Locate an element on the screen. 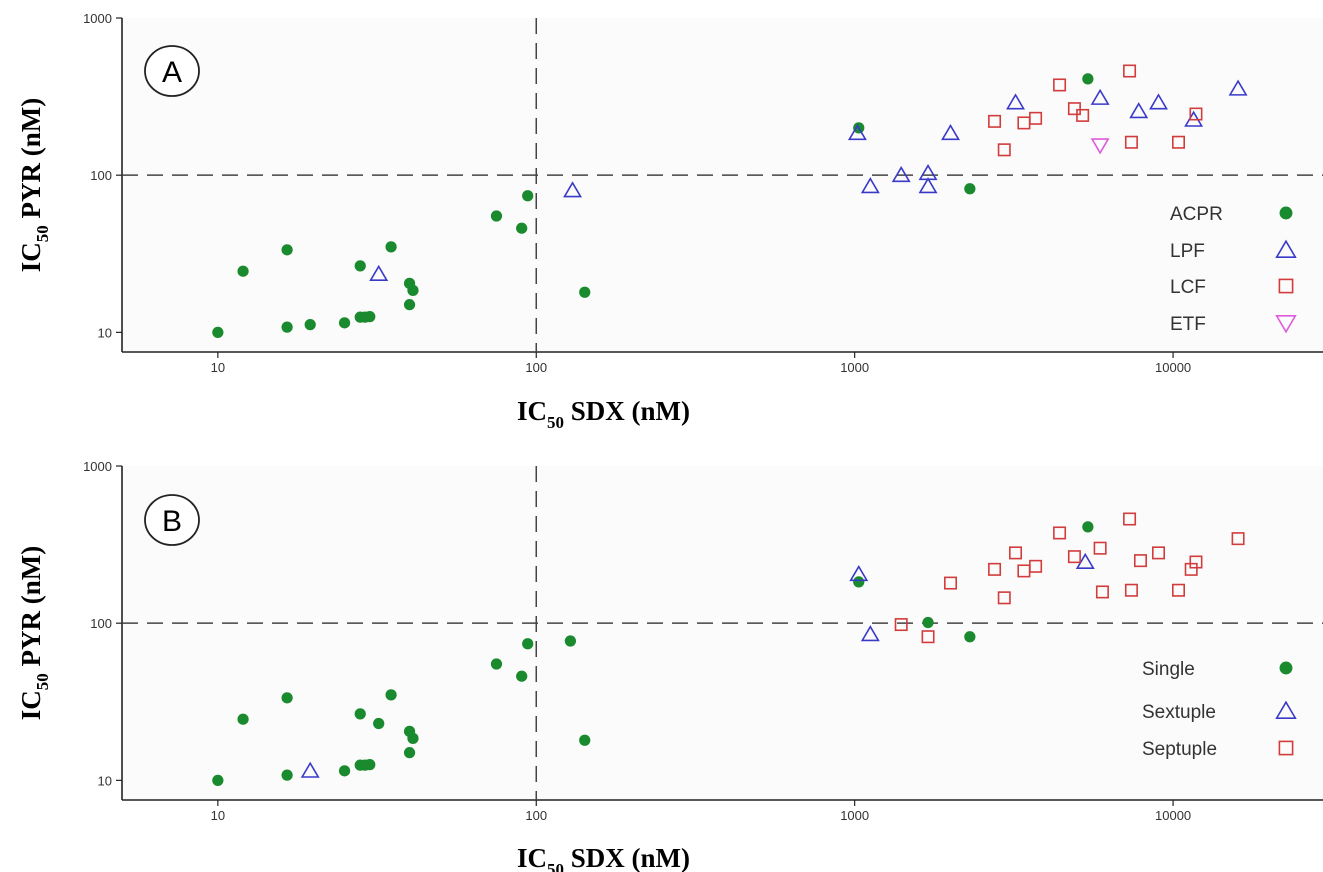 The image size is (1323, 872). panel-label: B is located at coordinates (172, 521).